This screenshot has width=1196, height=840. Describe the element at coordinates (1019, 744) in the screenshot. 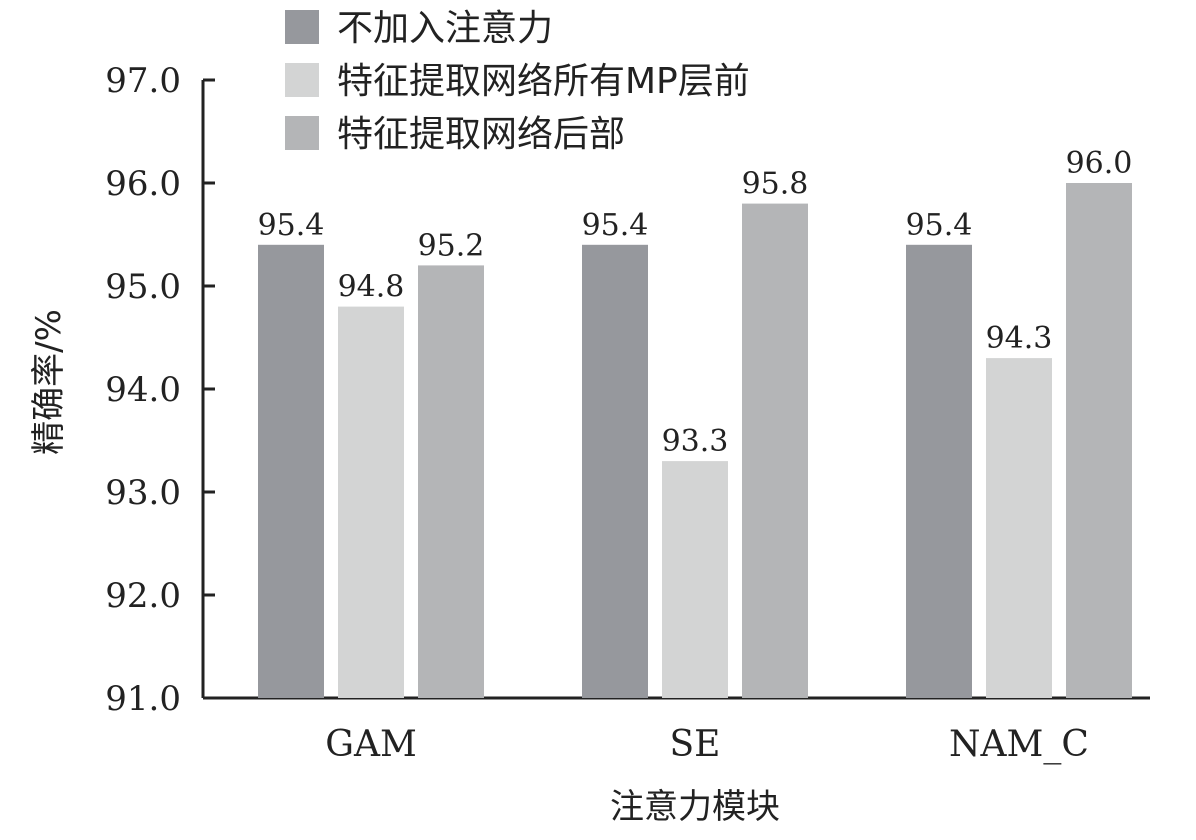

I see `x-tick-label: NAM_C` at that location.